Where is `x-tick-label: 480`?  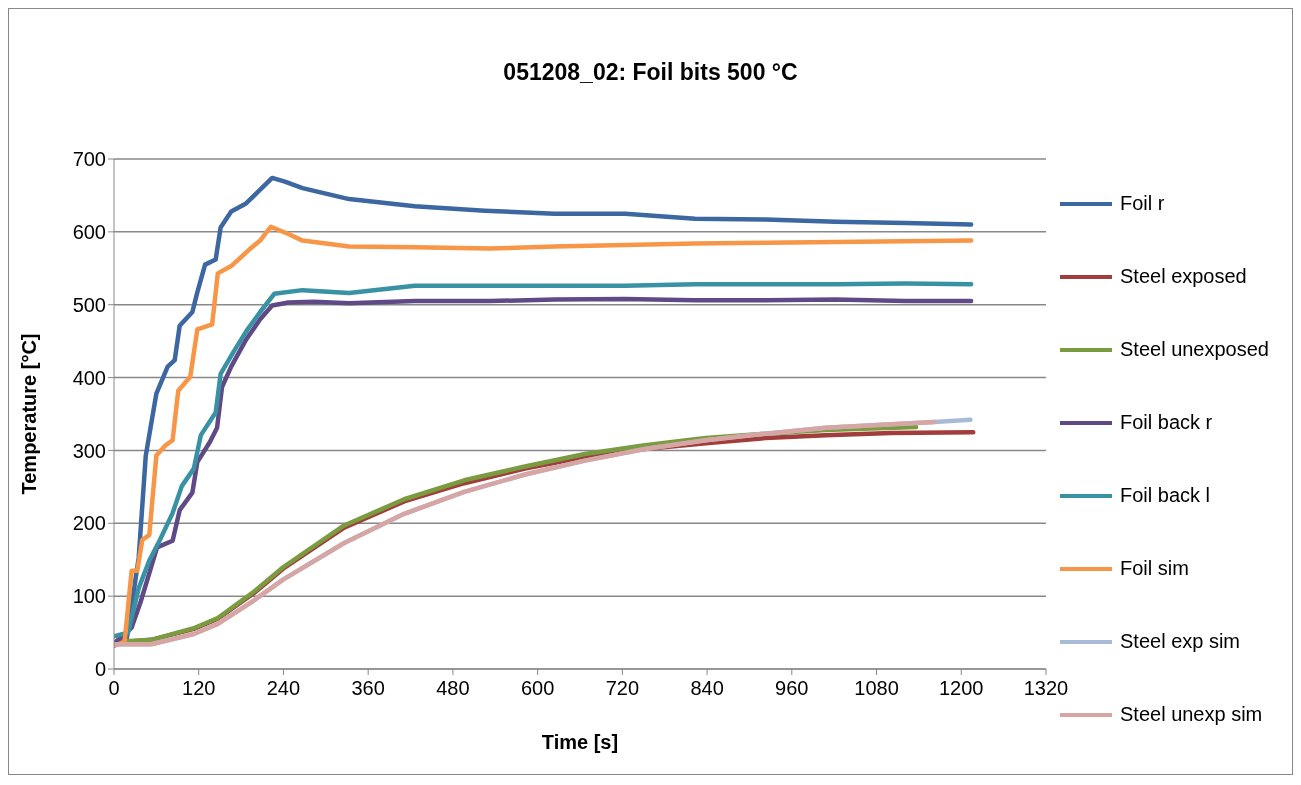 x-tick-label: 480 is located at coordinates (453, 688).